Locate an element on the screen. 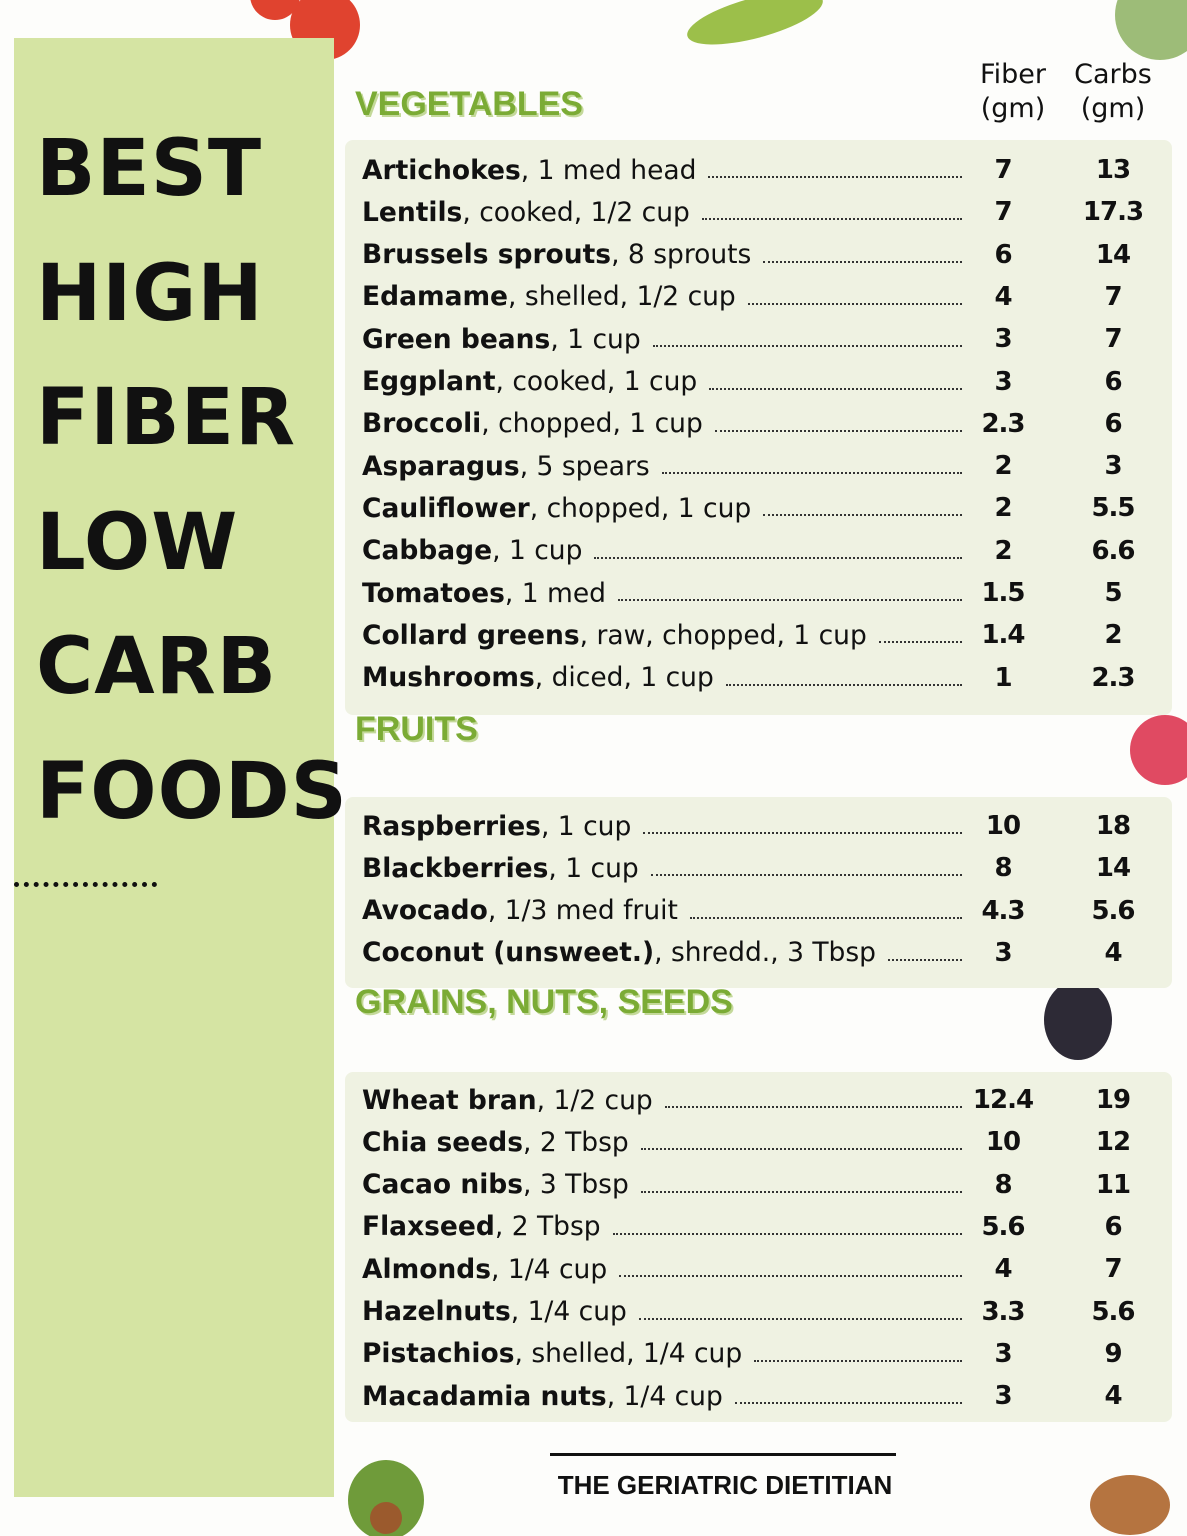  carbs-value: 3 is located at coordinates (1113, 466).